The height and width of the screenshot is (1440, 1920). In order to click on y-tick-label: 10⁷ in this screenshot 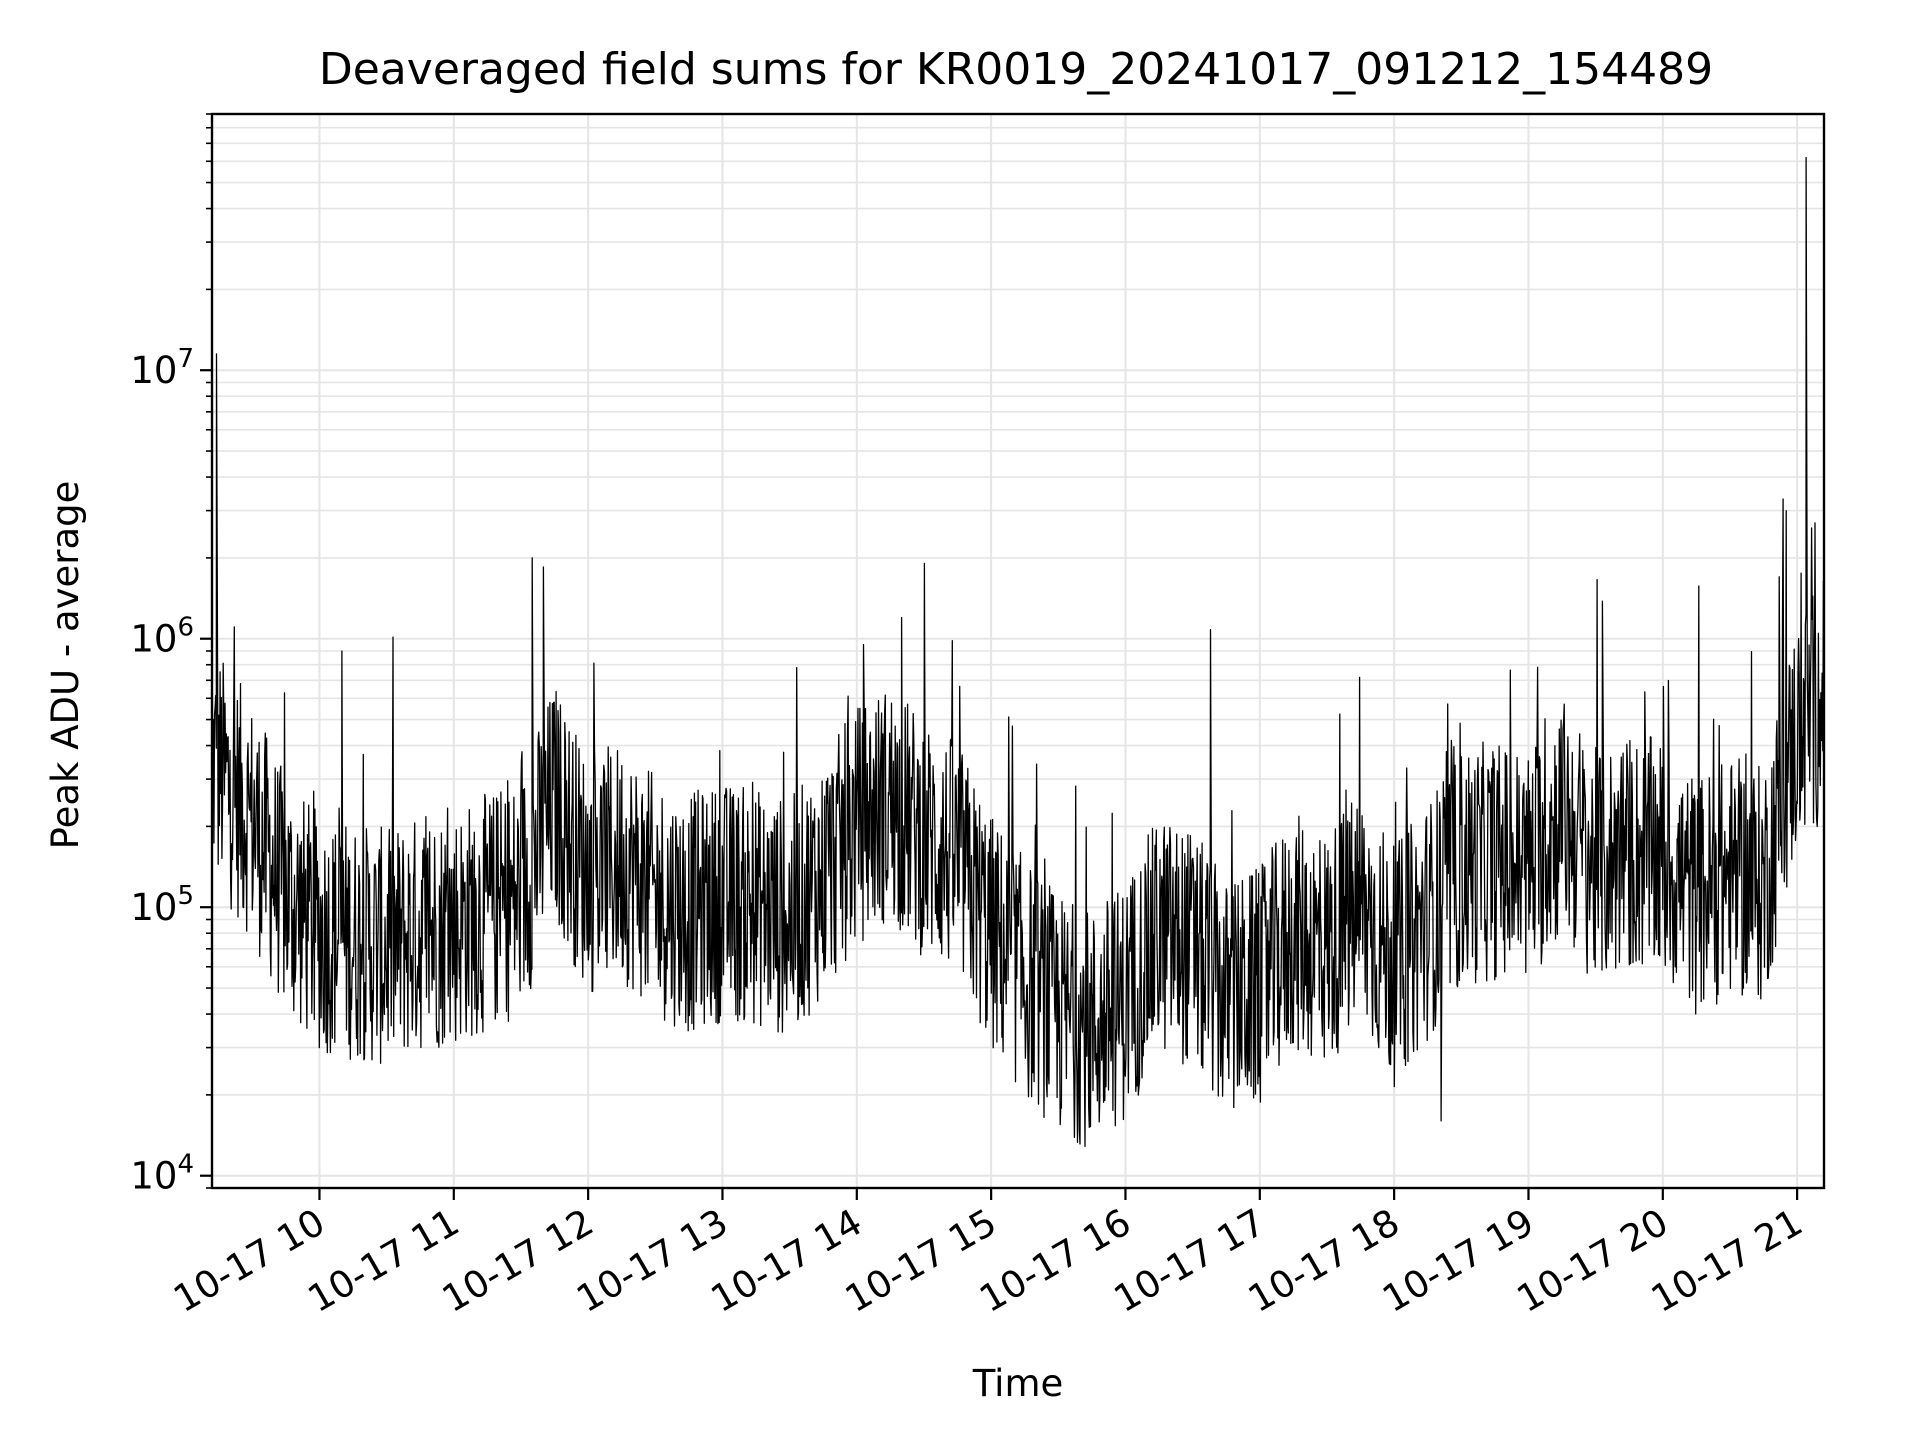, I will do `click(162, 368)`.